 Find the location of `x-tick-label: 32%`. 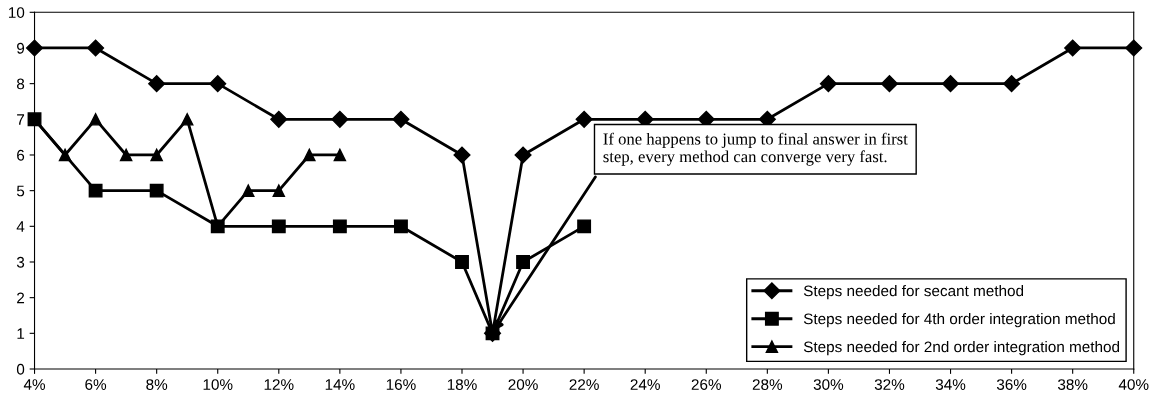

x-tick-label: 32% is located at coordinates (889, 384).